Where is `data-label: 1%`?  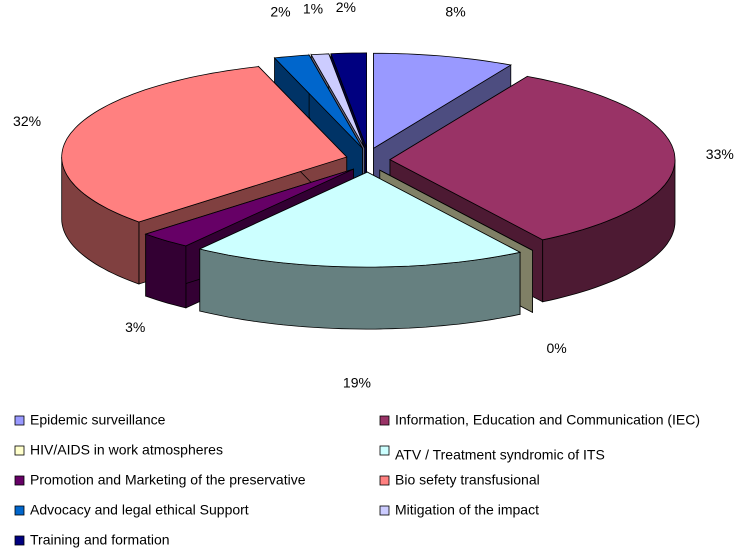 data-label: 1% is located at coordinates (313, 8).